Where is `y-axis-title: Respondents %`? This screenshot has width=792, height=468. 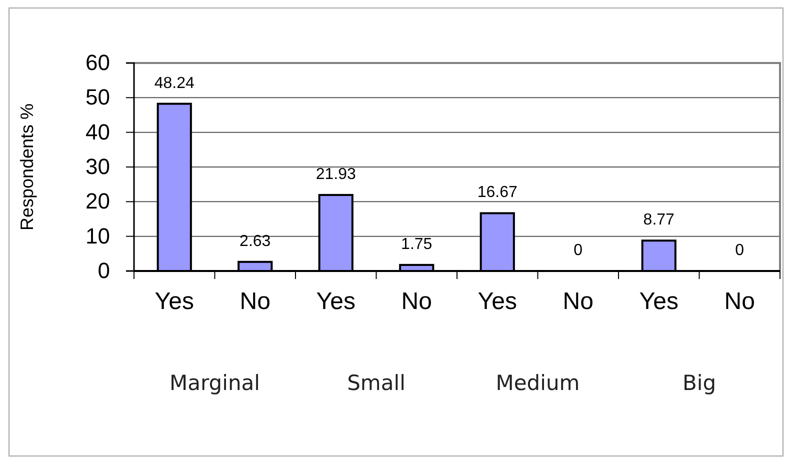 y-axis-title: Respondents % is located at coordinates (27, 167).